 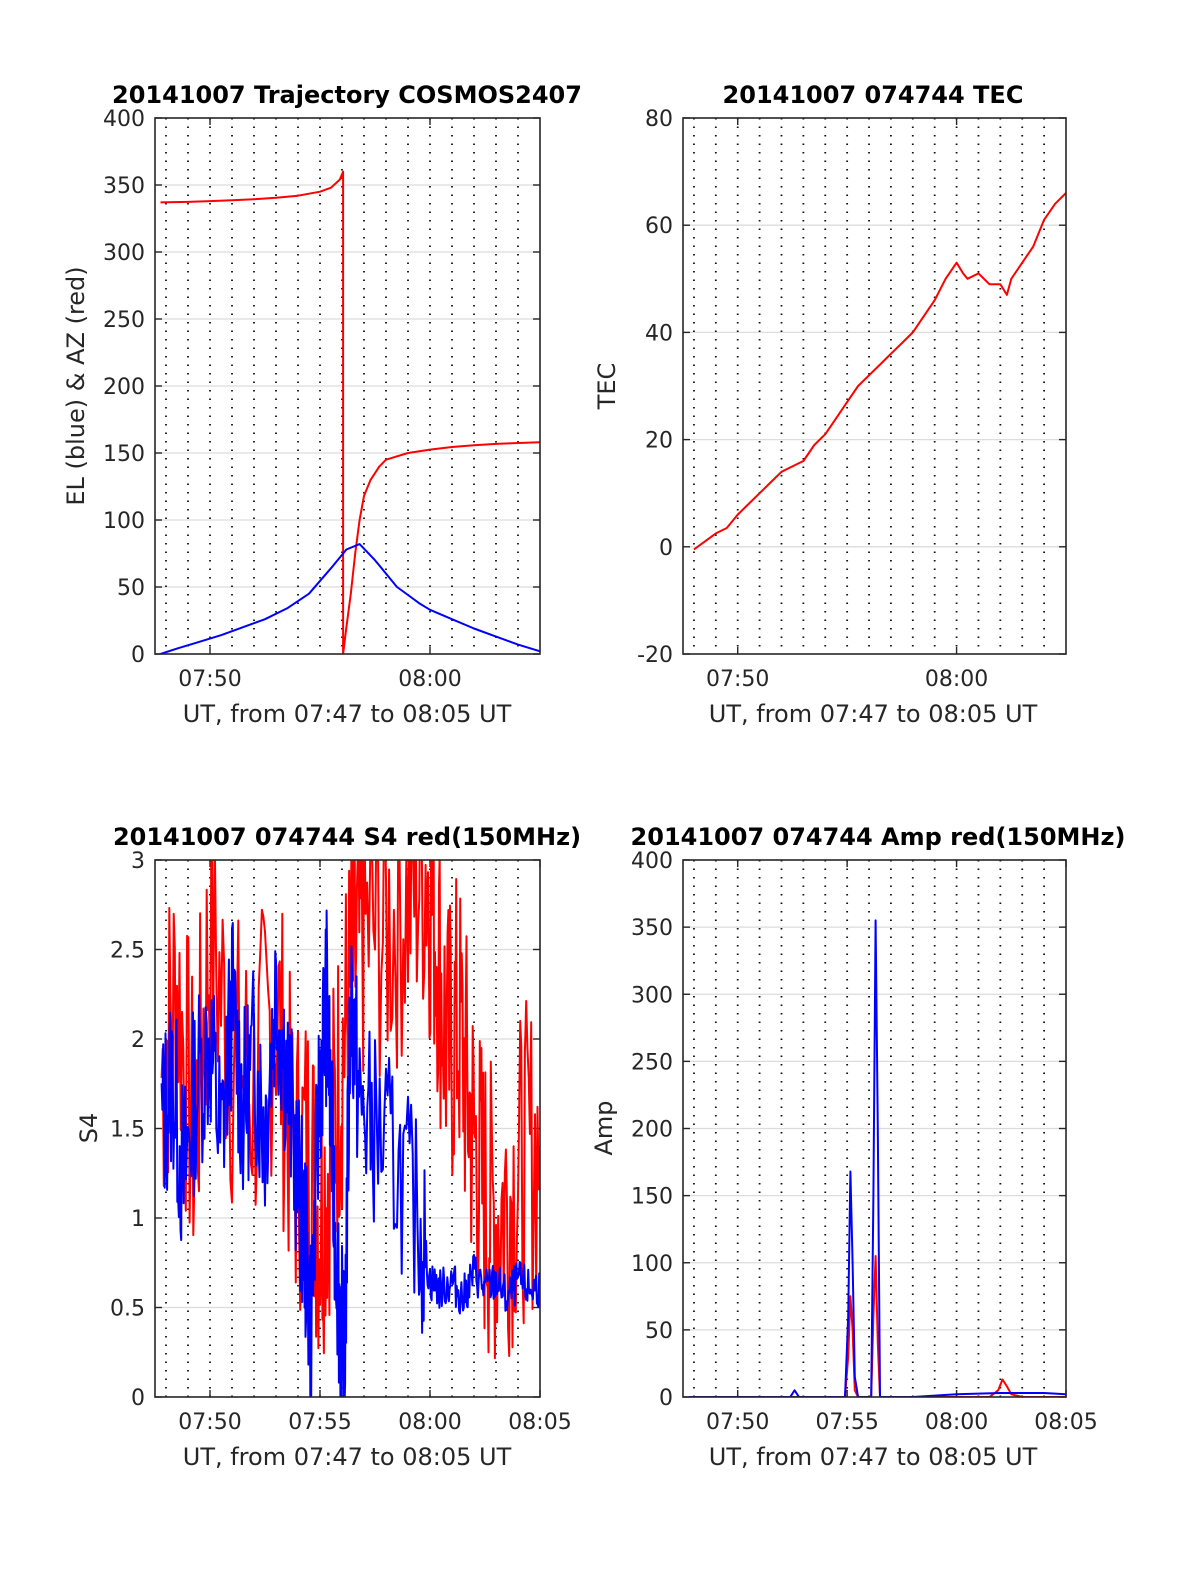 I want to click on panel-title: 20141007 074744 Amp red(150MHz), so click(x=878, y=837).